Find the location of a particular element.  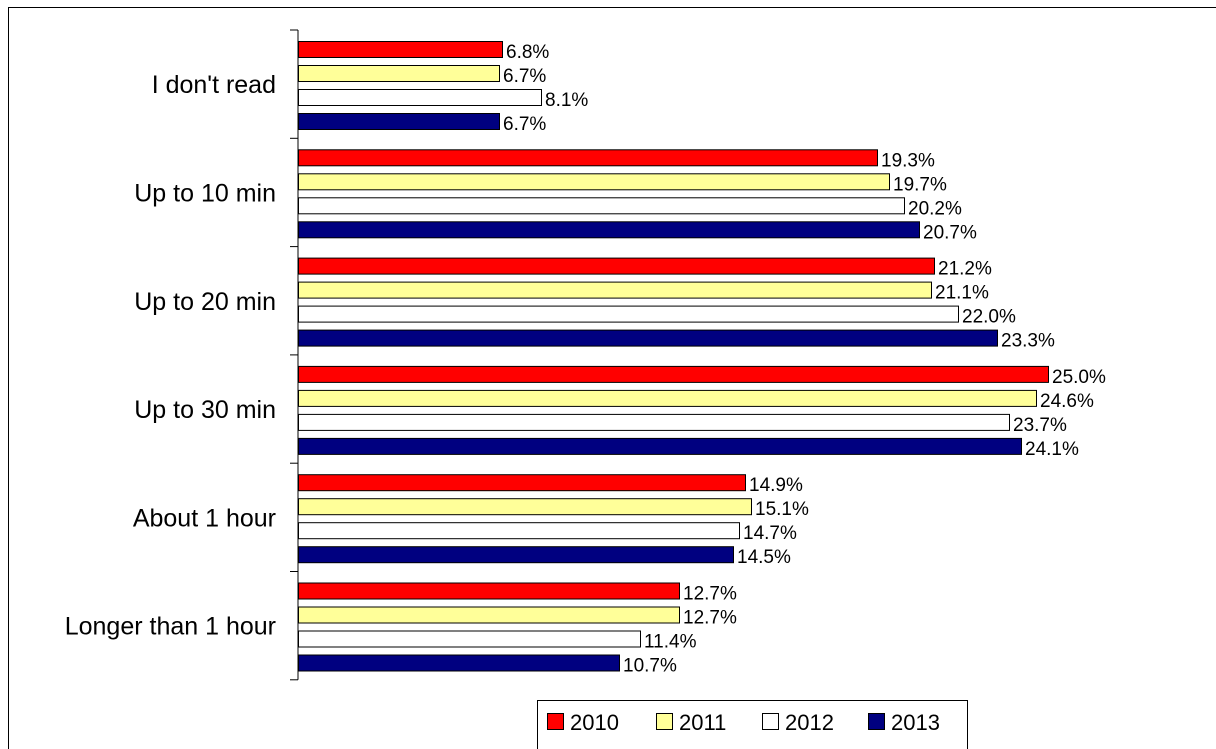

data-label: 8.1% is located at coordinates (566, 100).